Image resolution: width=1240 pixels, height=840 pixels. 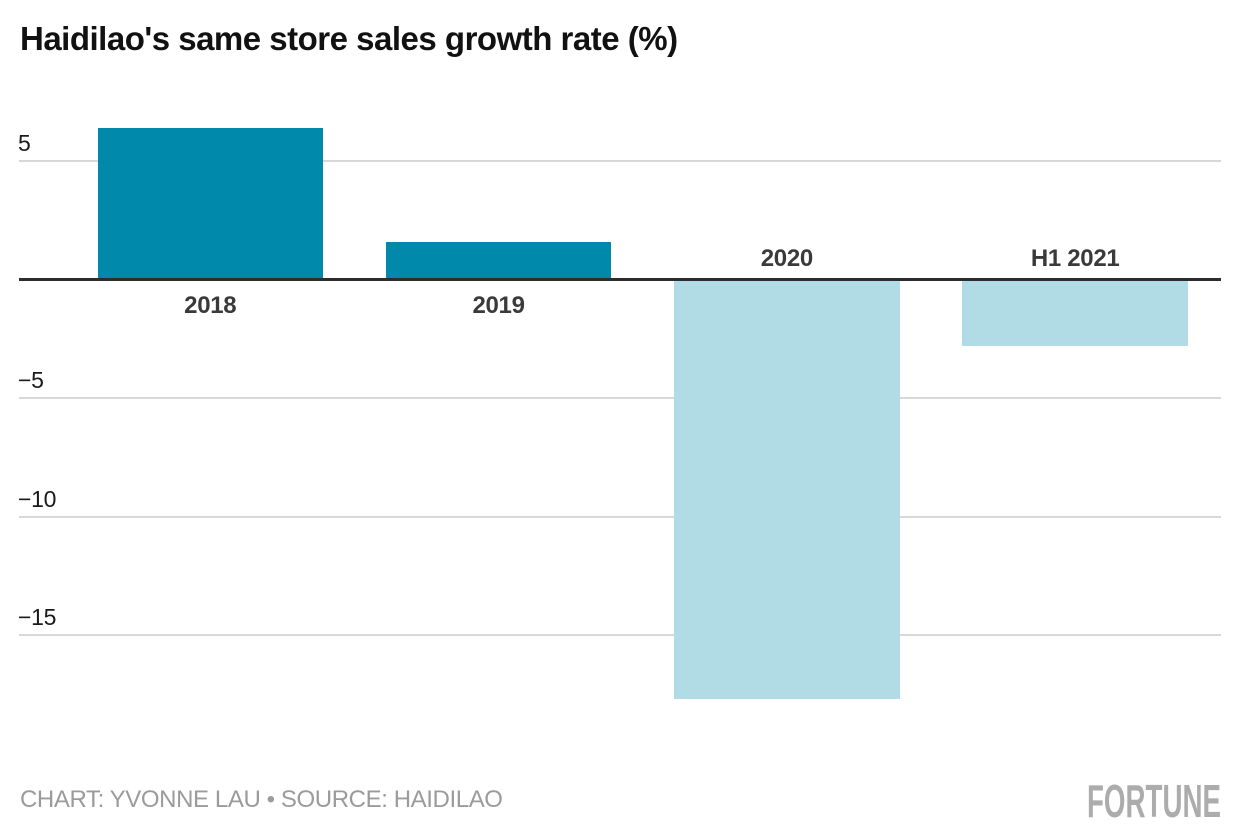 I want to click on x-label-2018: 2018, so click(x=210, y=305).